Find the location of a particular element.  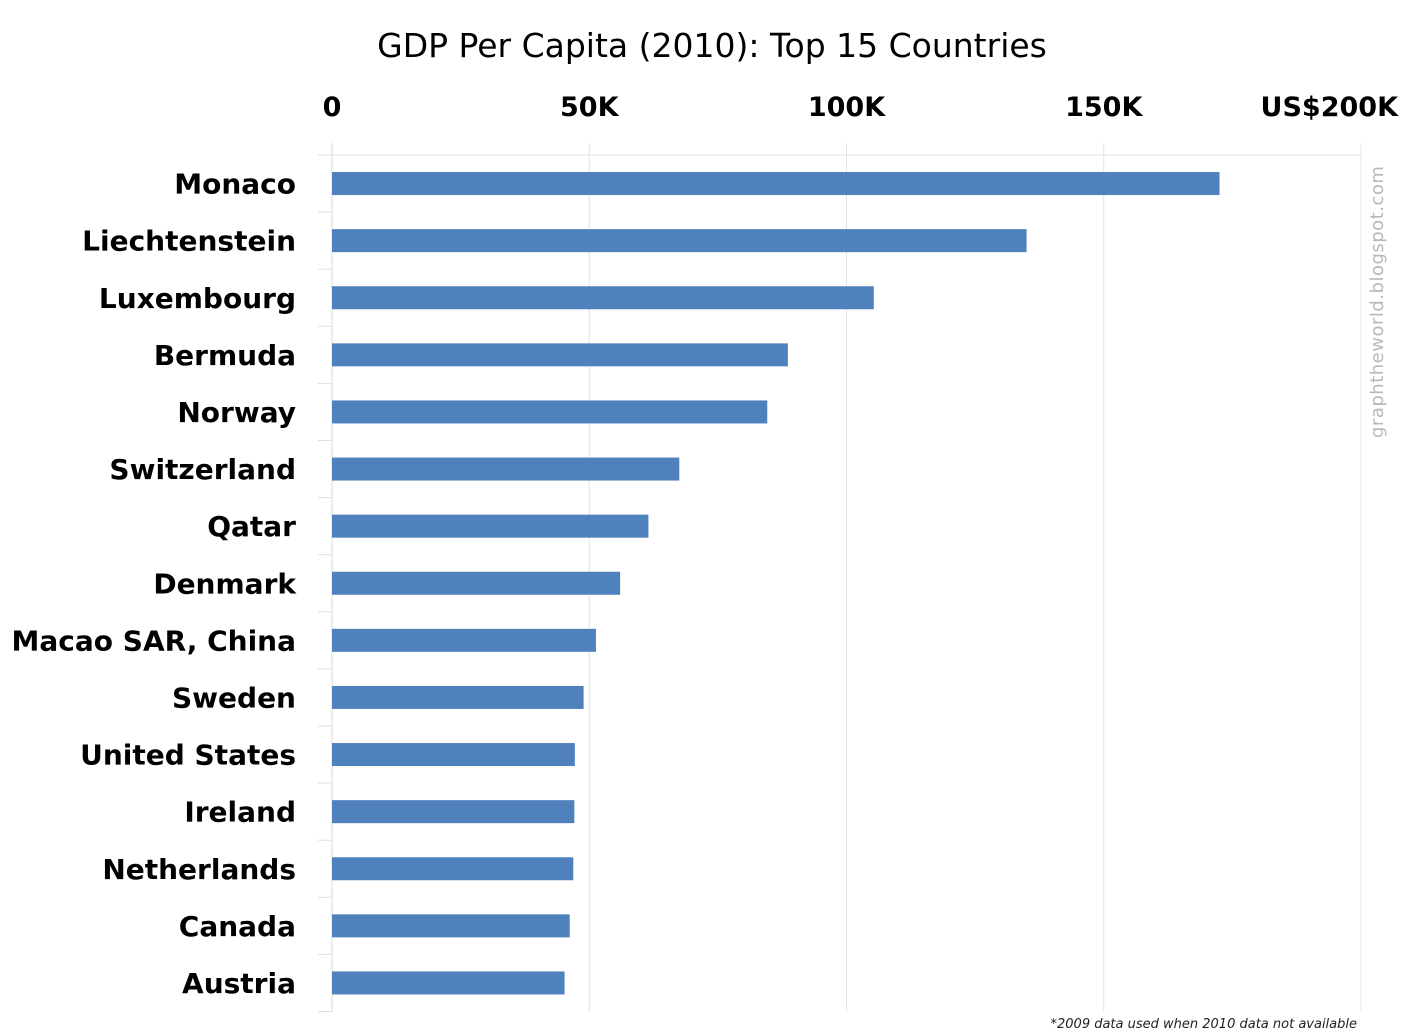

category-label: Denmark is located at coordinates (225, 583).